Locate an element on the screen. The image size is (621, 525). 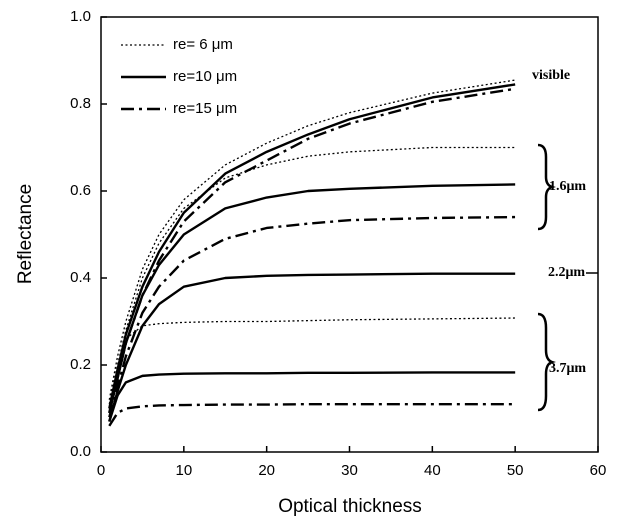
y-tick-label: 0.6 is located at coordinates (80, 190).